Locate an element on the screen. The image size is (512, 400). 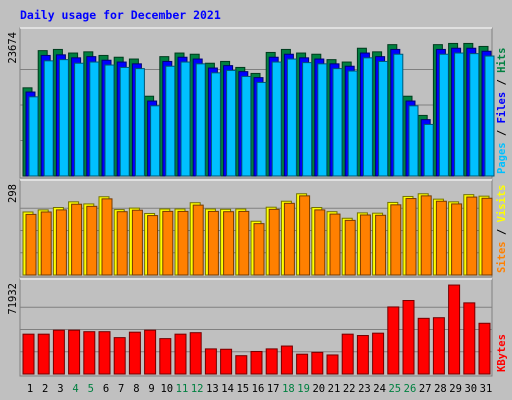
x-tick-label: 22 is located at coordinates (349, 389).